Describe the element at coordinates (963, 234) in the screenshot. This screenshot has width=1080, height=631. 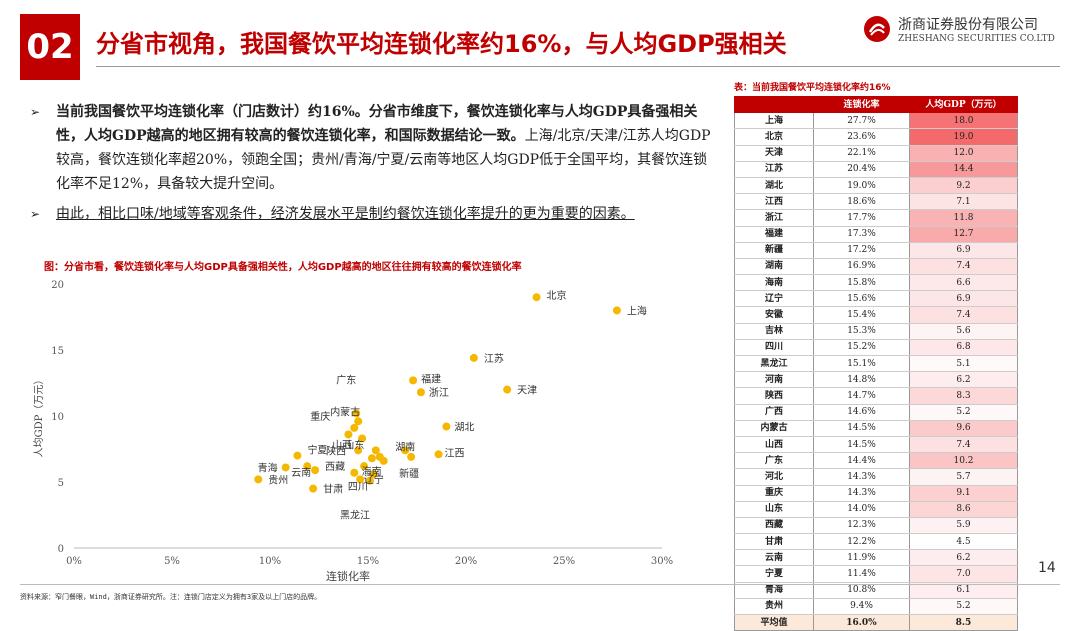
I see `gdp-cell: 12.7` at that location.